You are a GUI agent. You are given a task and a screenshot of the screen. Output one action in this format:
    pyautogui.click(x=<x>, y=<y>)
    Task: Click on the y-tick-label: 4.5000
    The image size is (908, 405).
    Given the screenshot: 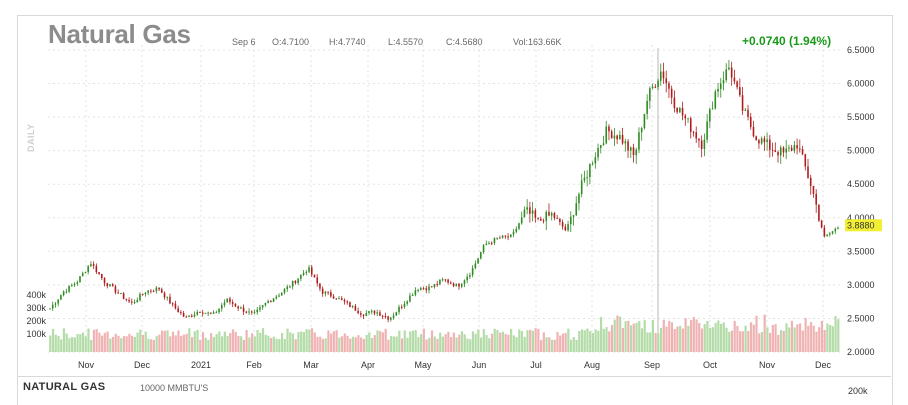 What is the action you would take?
    pyautogui.click(x=861, y=184)
    